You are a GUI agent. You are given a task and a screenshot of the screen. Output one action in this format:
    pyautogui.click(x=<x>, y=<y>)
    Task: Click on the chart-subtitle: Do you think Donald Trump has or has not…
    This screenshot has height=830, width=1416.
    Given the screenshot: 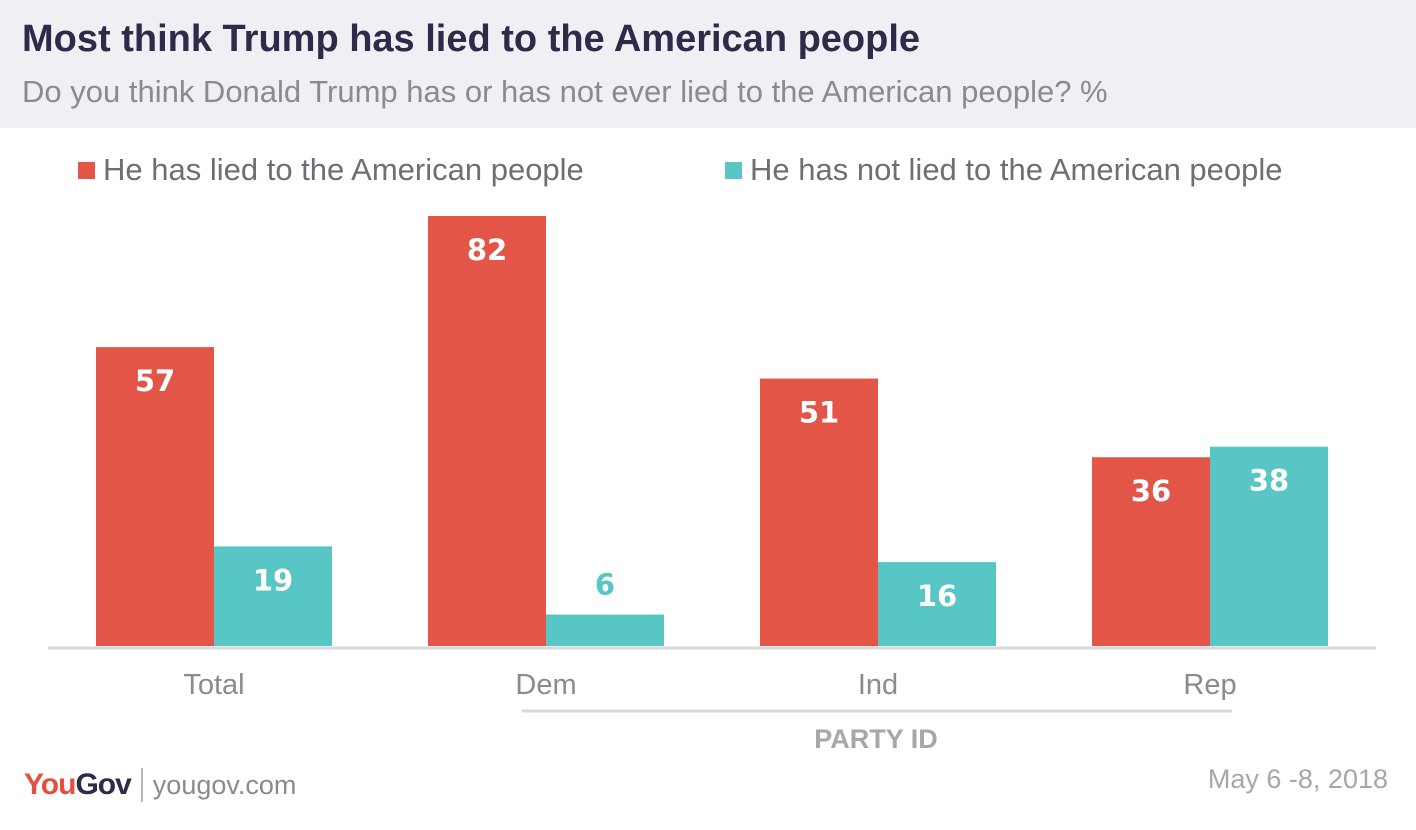 What is the action you would take?
    pyautogui.click(x=565, y=91)
    